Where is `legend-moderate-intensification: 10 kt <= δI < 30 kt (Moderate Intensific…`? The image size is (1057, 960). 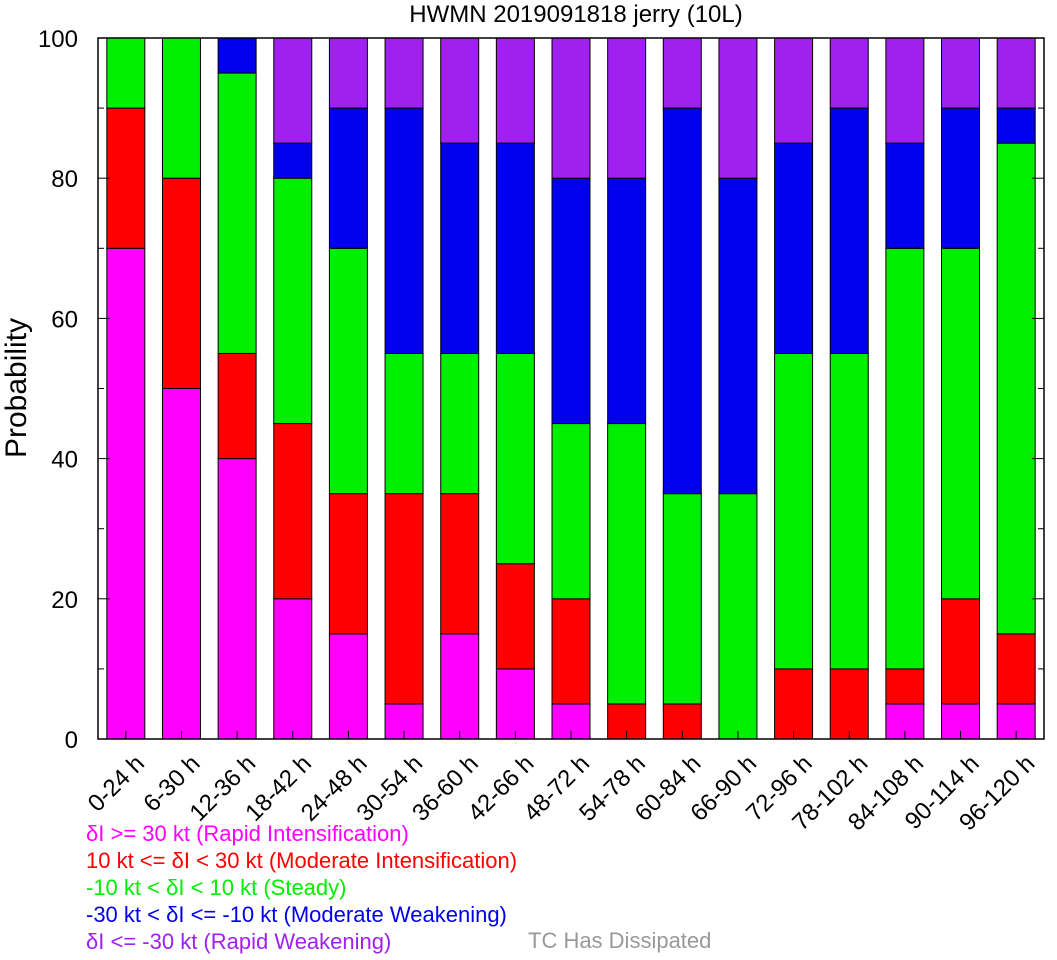
legend-moderate-intensification: 10 kt <= δI < 30 kt (Moderate Intensific… is located at coordinates (302, 860).